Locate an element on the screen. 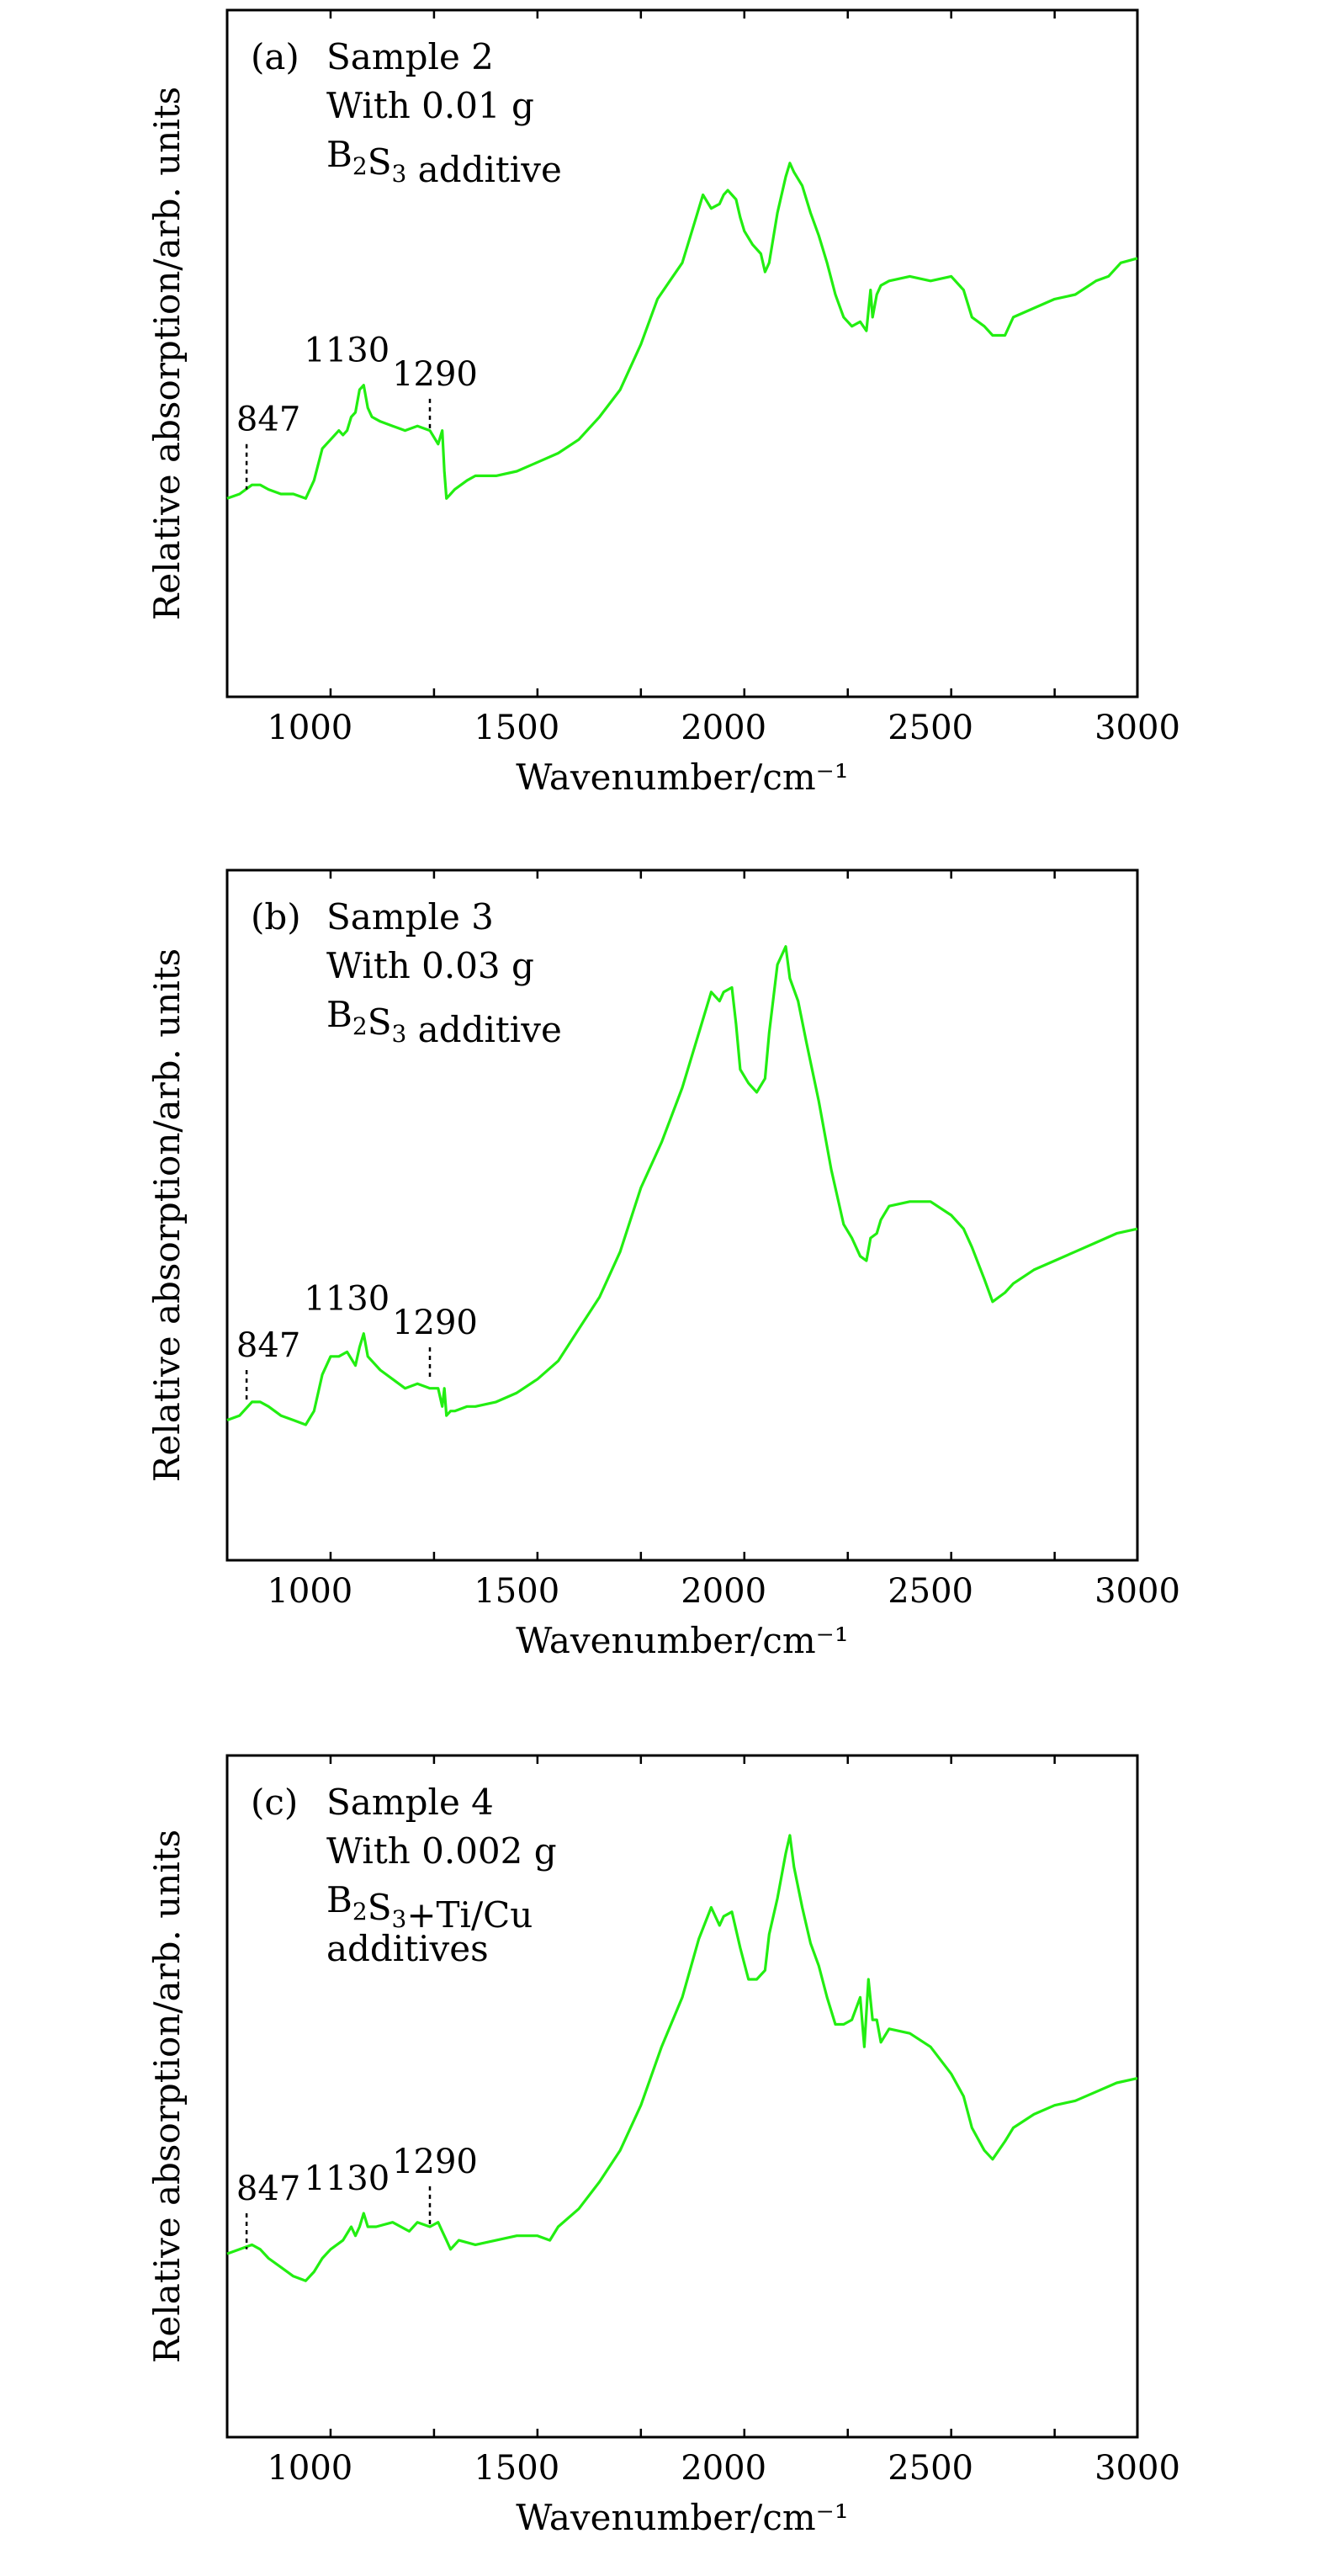 The width and height of the screenshot is (1325, 2576). annotation-line: additives is located at coordinates (407, 1948).